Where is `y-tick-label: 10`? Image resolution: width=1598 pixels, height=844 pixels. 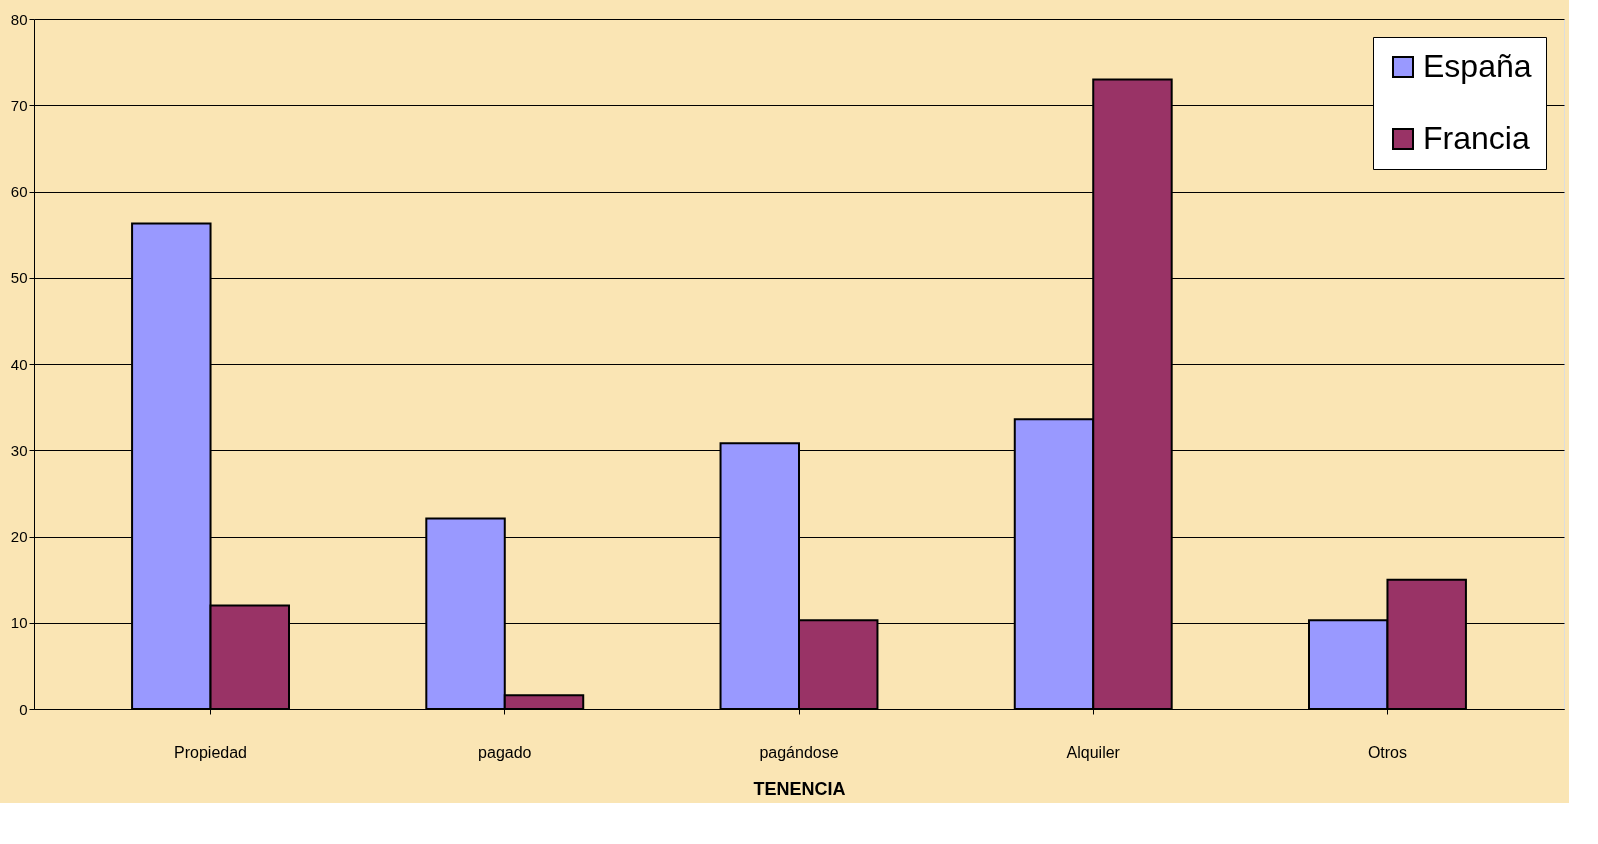 y-tick-label: 10 is located at coordinates (19, 623).